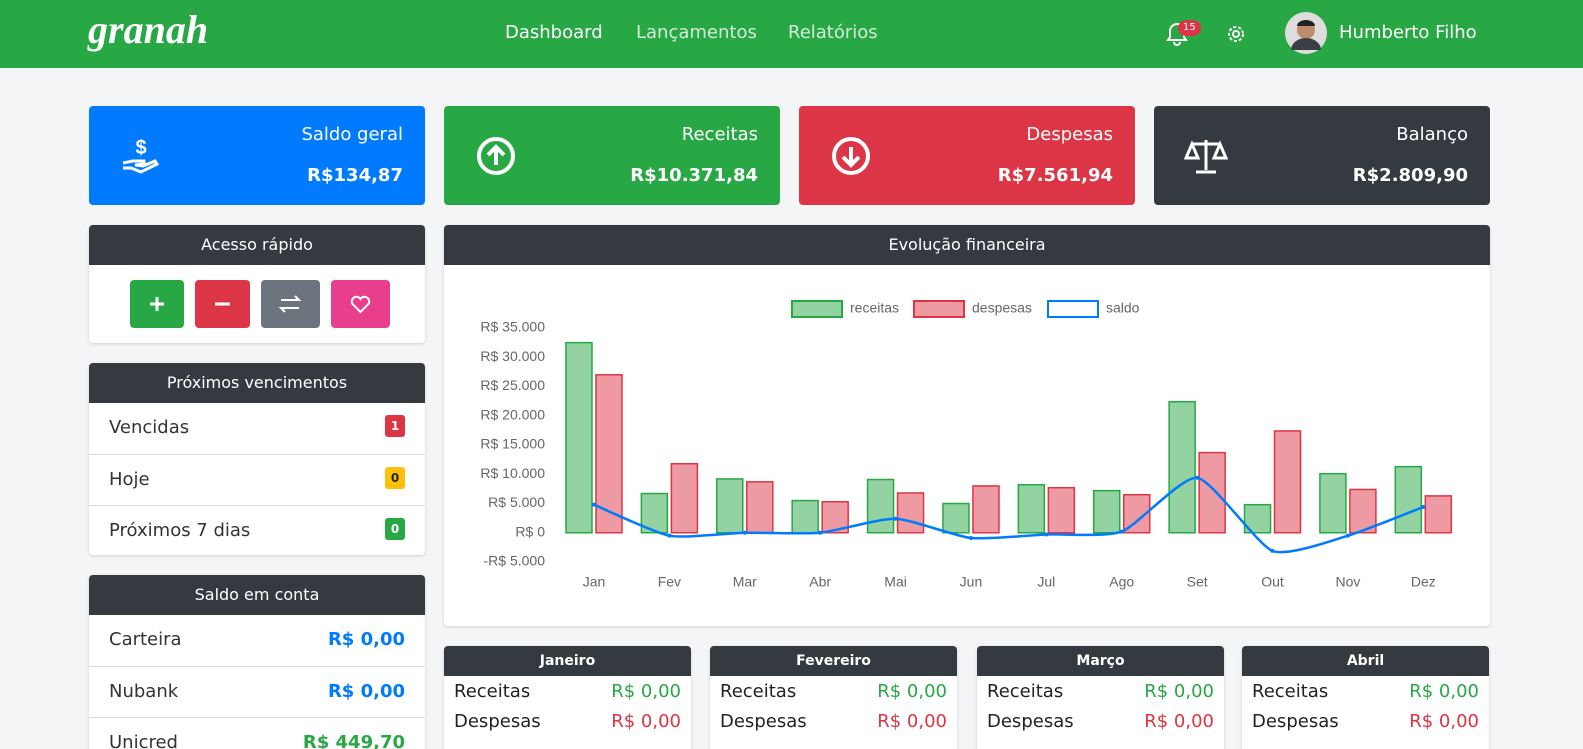  I want to click on x-tick-label: Abr, so click(820, 582).